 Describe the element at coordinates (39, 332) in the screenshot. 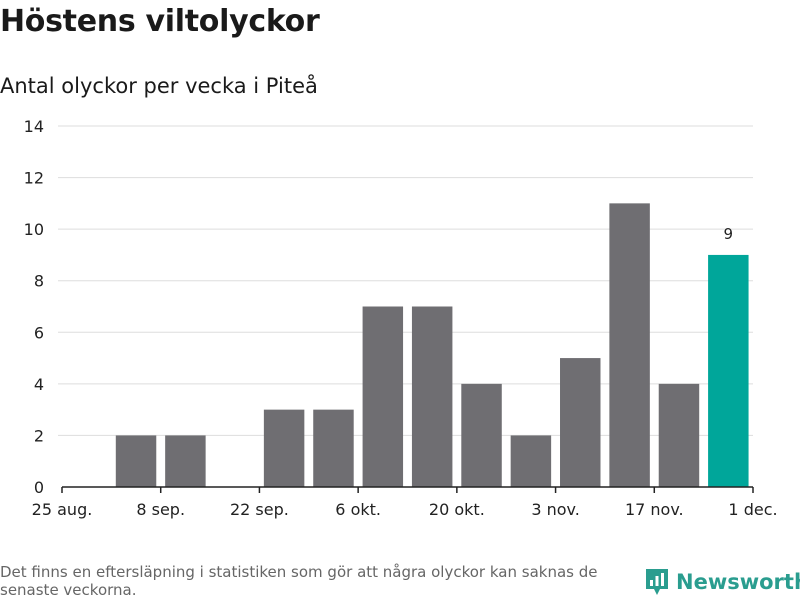

I see `y-tick-label: 6` at that location.